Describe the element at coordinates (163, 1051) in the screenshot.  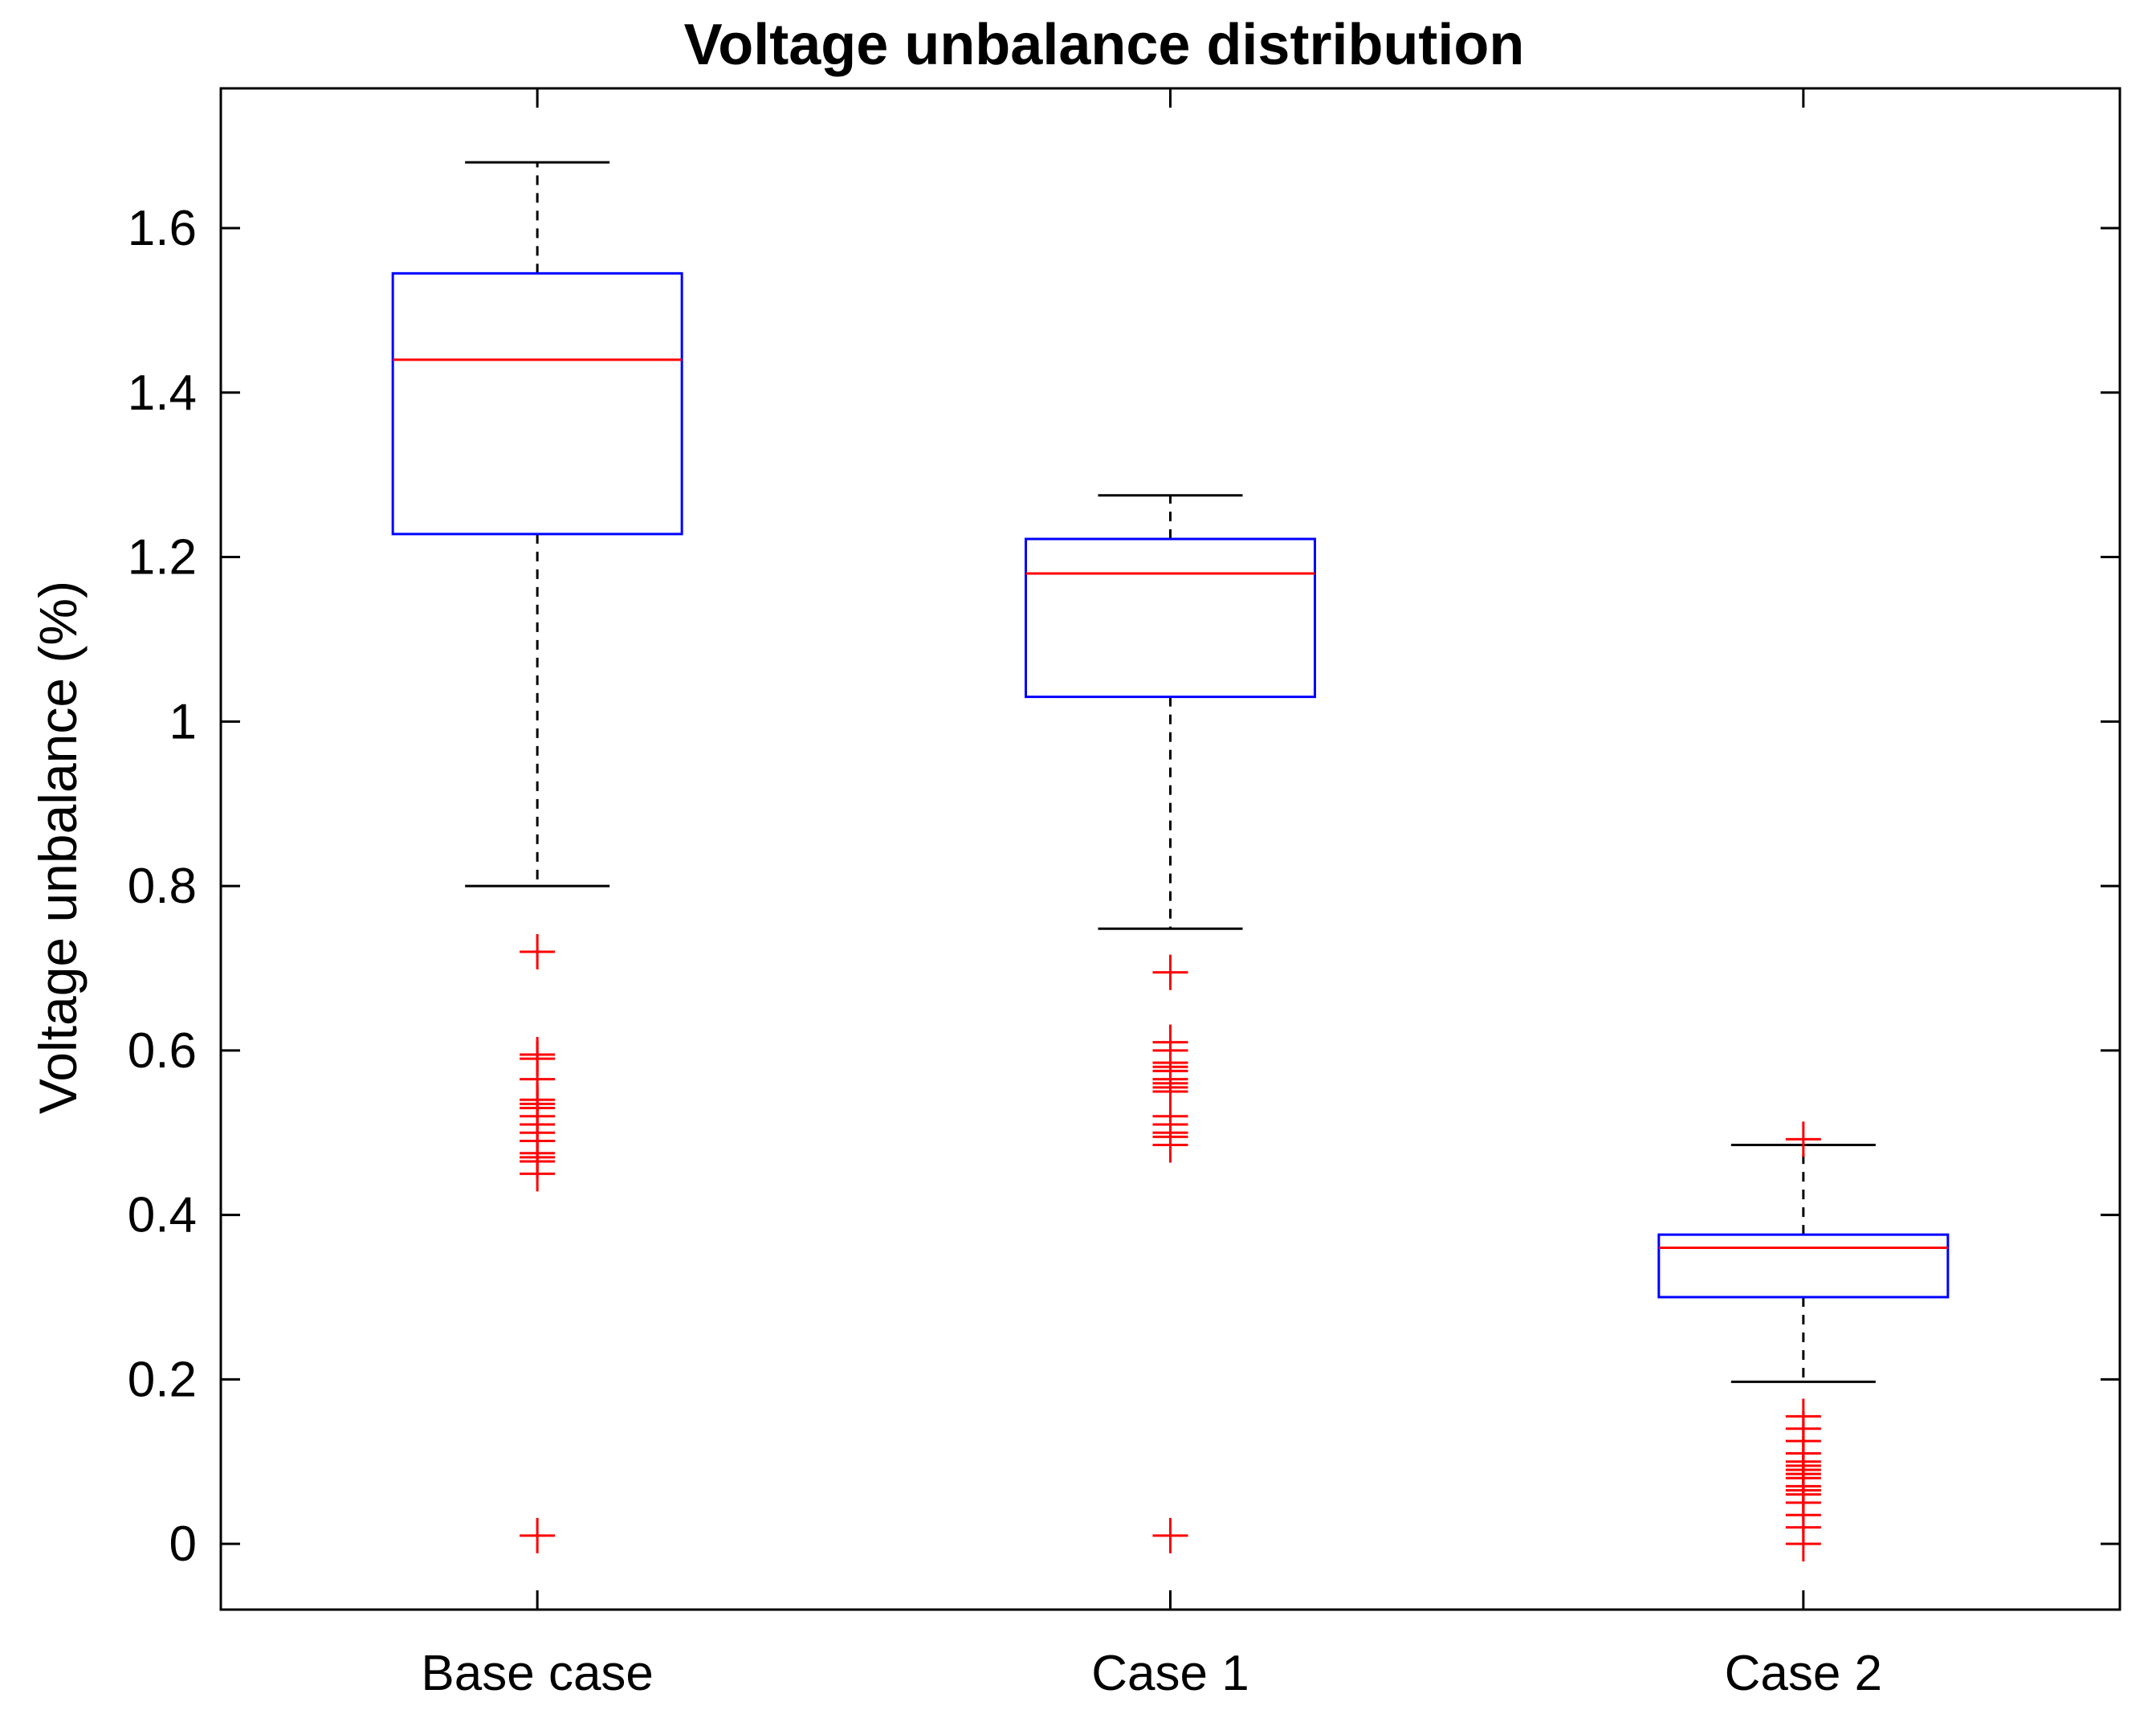
I see `y-tick-label: 0.6` at that location.